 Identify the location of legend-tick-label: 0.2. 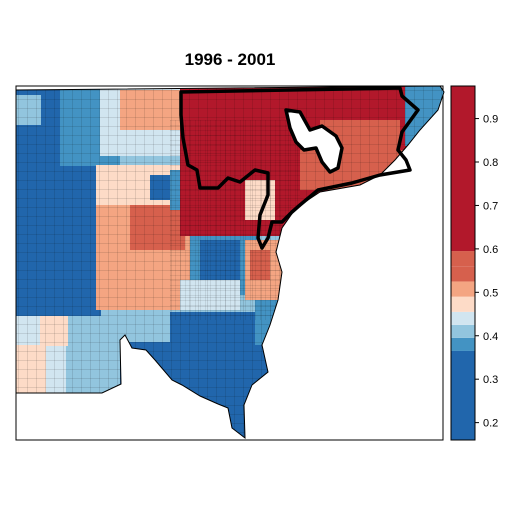
(490, 424).